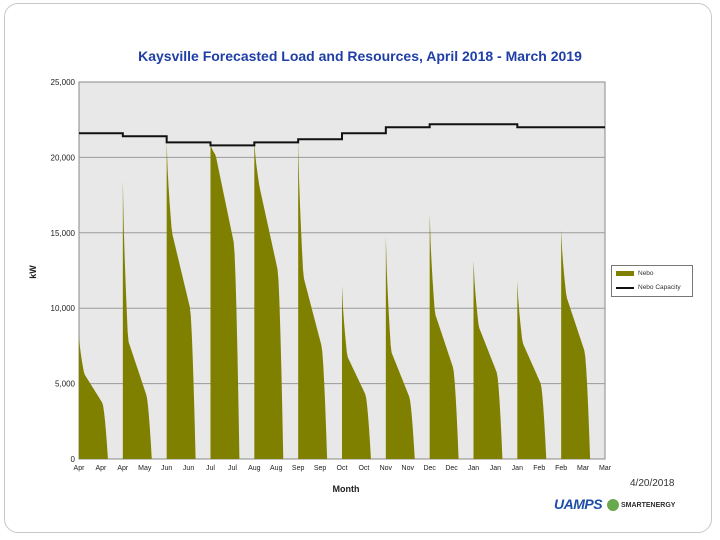  What do you see at coordinates (576, 344) in the screenshot?
I see `nebo-area-mar` at bounding box center [576, 344].